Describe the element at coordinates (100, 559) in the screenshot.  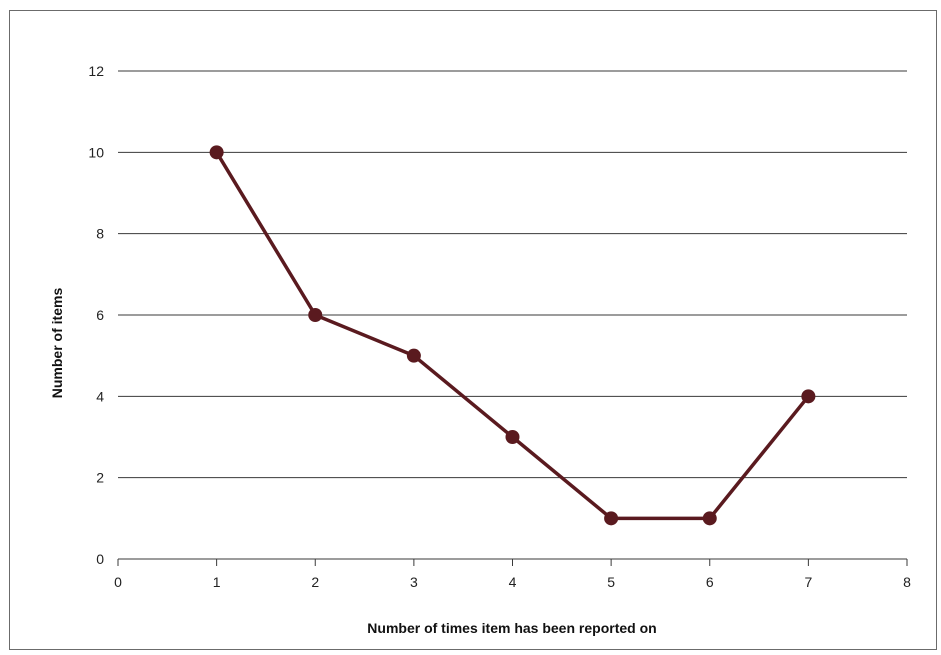
I see `y-tick-label: 0` at that location.